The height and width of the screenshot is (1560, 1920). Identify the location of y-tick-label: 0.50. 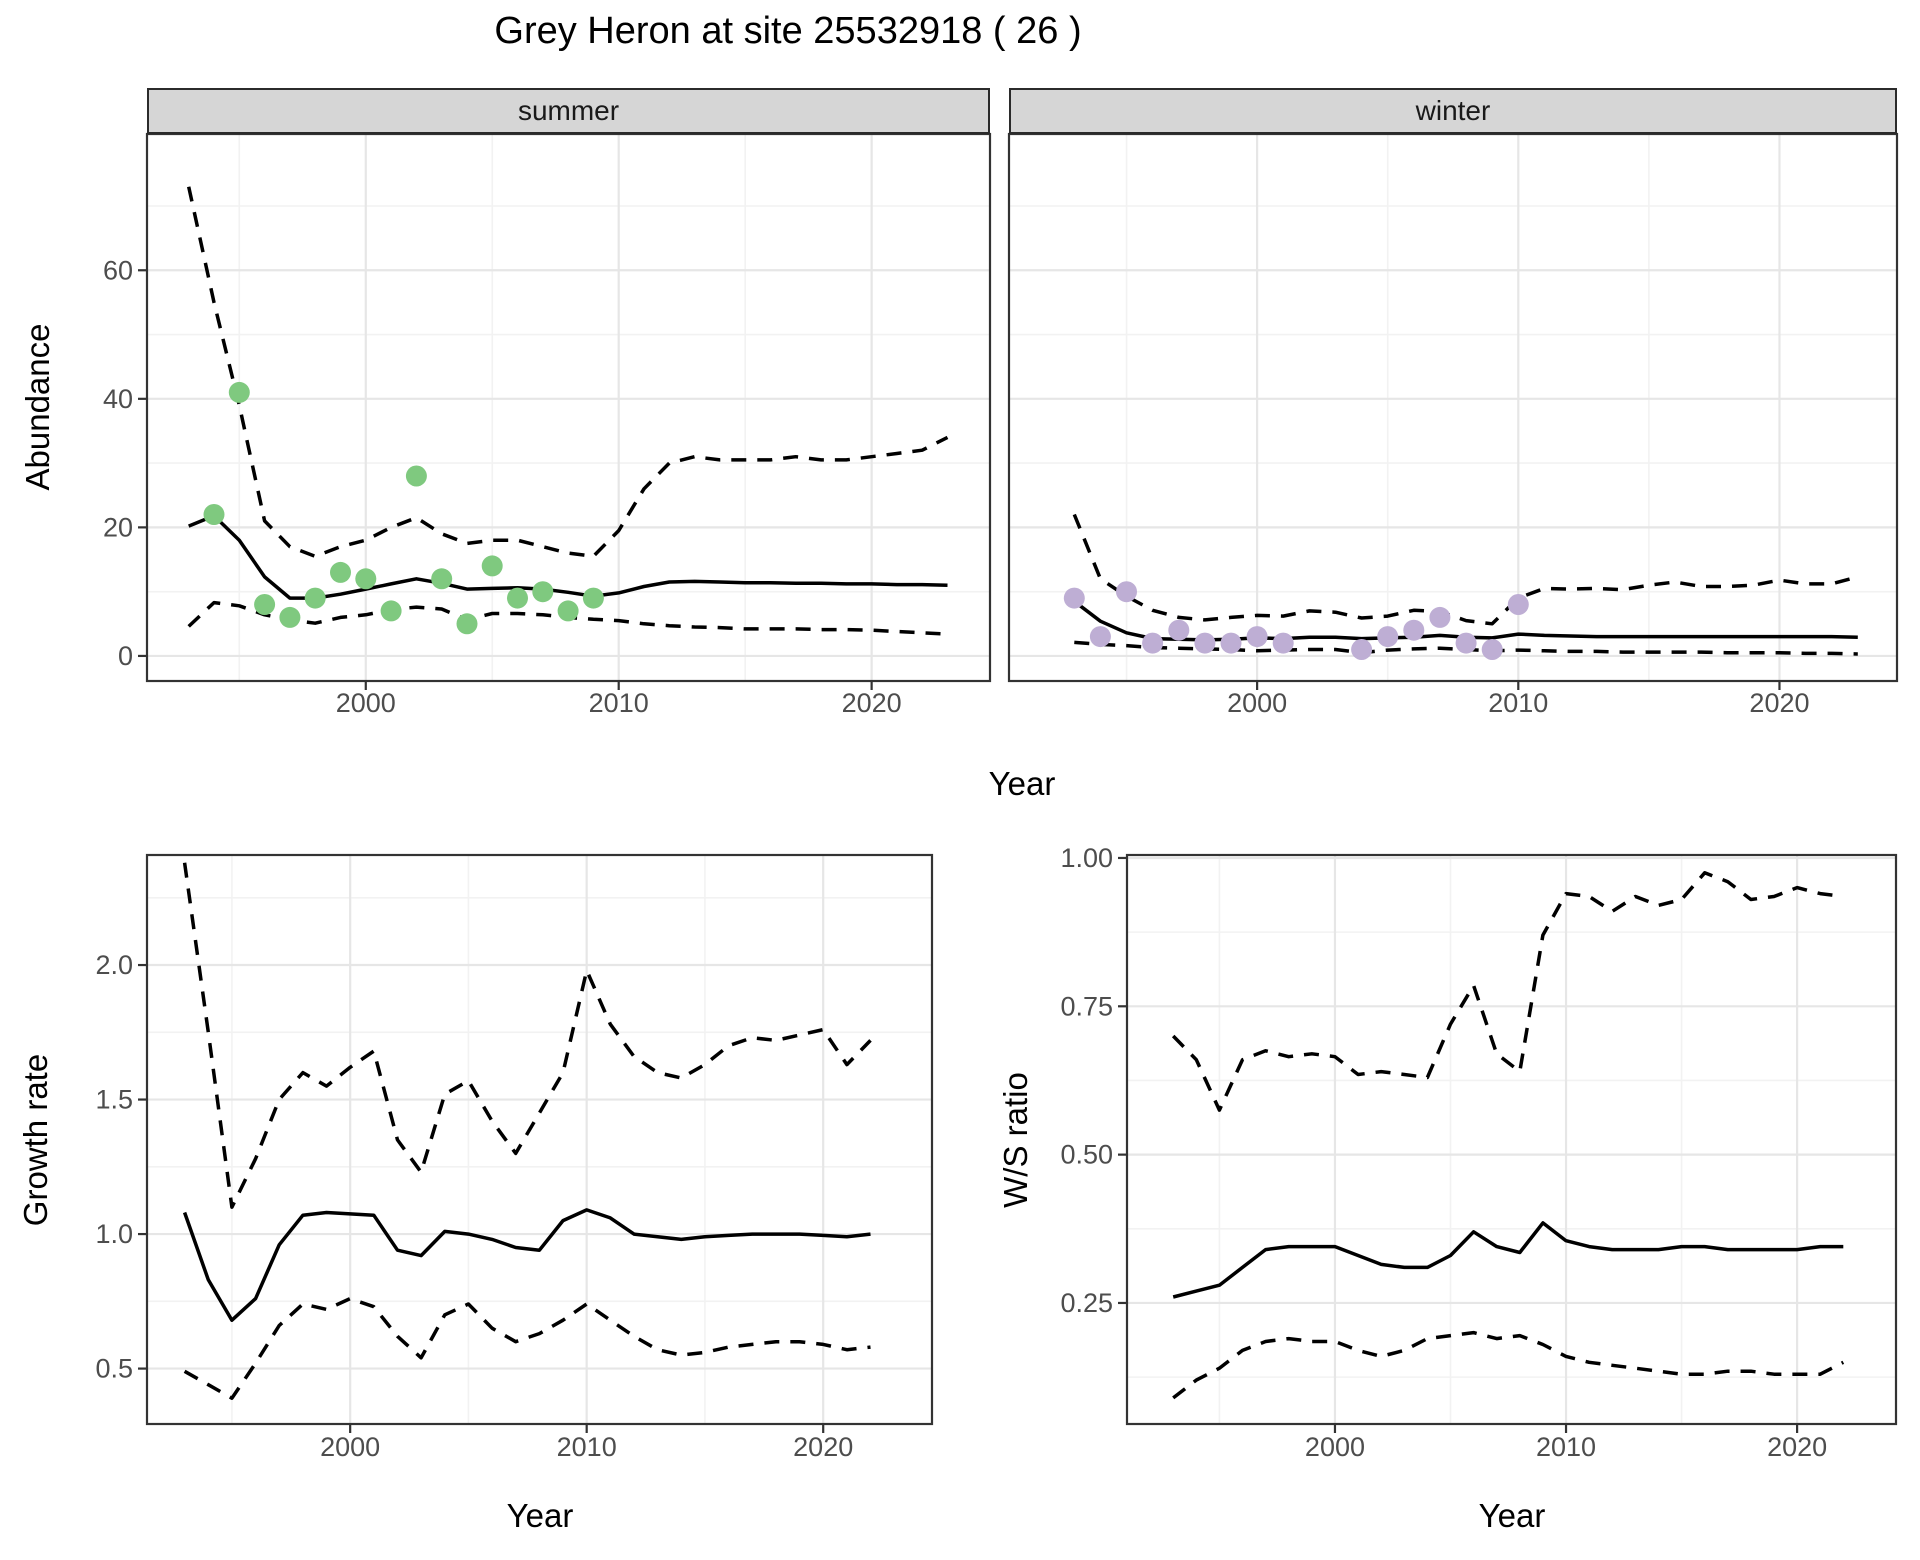
(1086, 1155).